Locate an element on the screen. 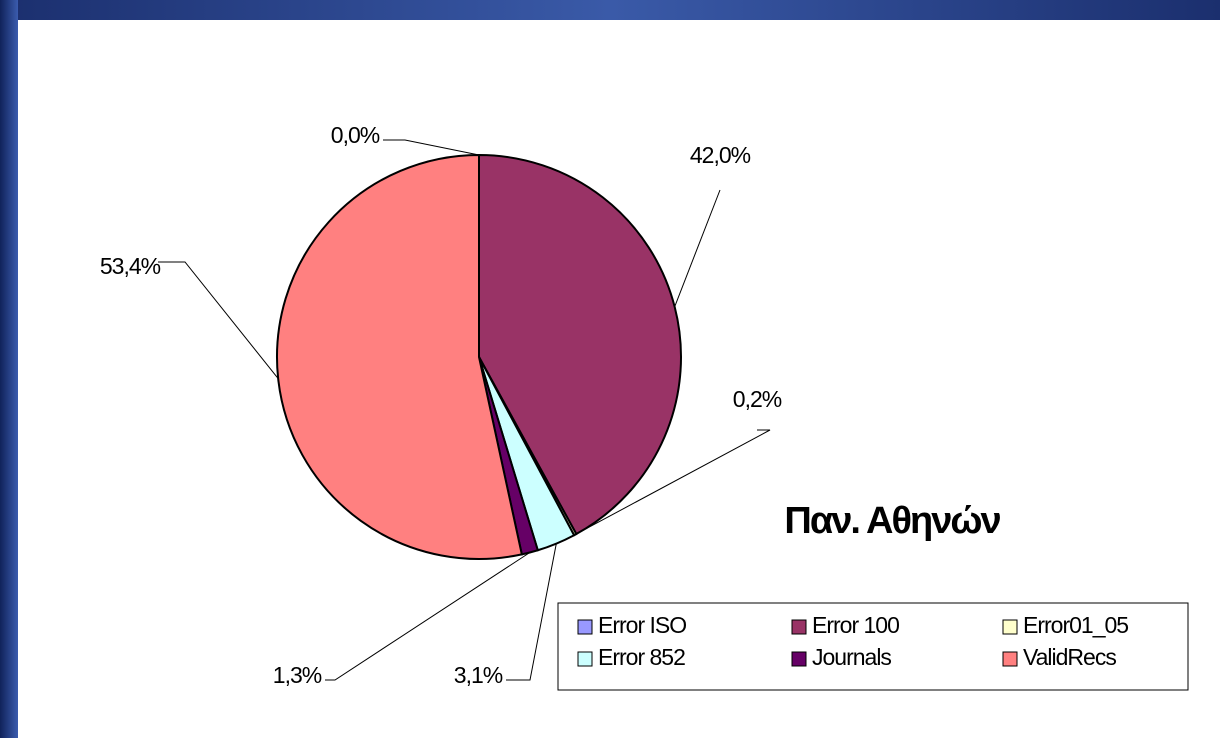 This screenshot has height=738, width=1220. chart-title: Παν. Αθηνών is located at coordinates (892, 521).